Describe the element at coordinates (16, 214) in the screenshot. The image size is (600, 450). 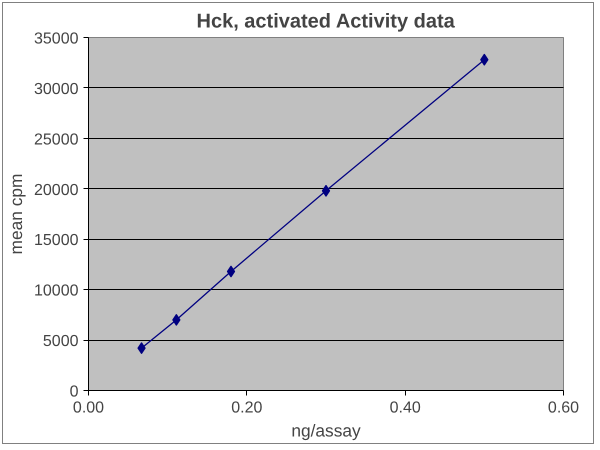
I see `y-axis-title: mean cpm` at that location.